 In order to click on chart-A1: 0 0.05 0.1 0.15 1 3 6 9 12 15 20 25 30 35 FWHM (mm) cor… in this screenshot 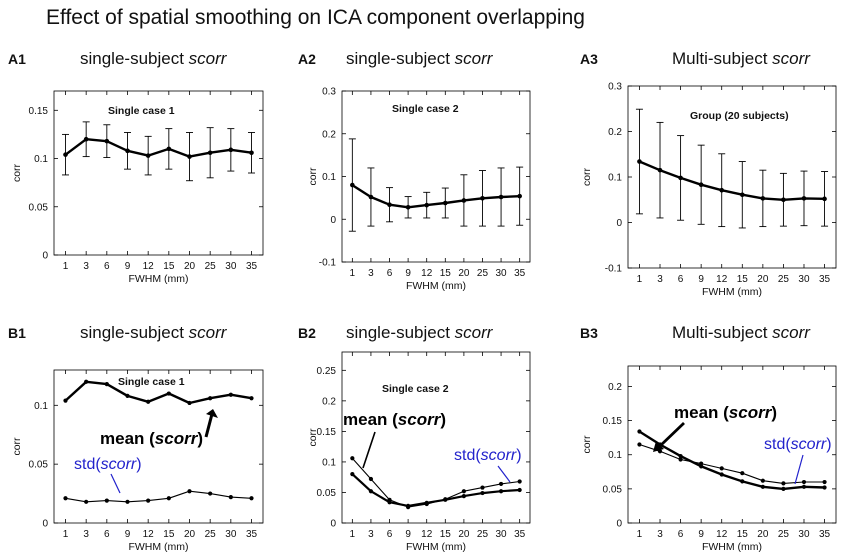, I will do `click(137, 187)`.